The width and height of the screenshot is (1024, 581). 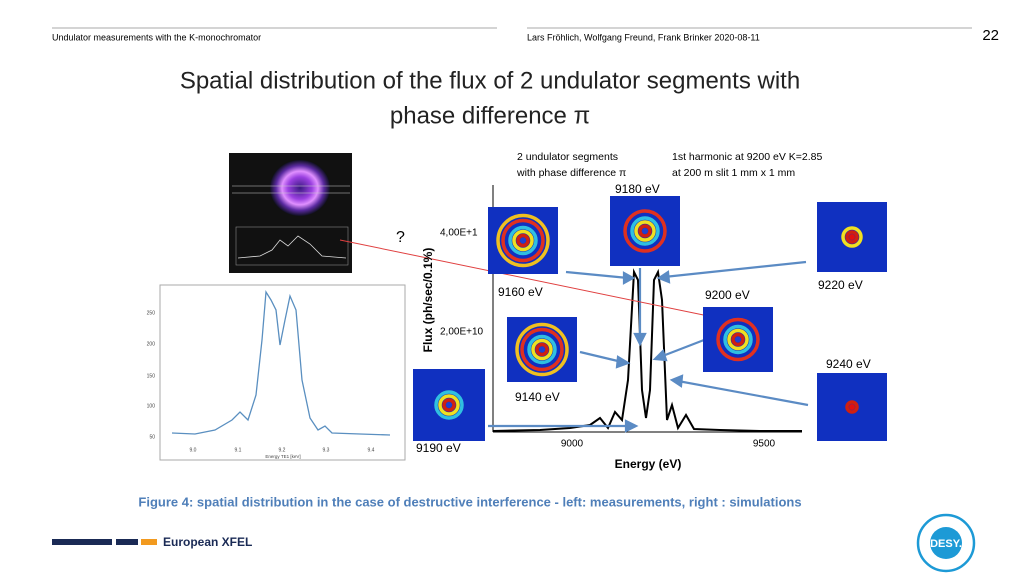 What do you see at coordinates (459, 233) in the screenshot?
I see `y-tick-label: 4,00E+1` at bounding box center [459, 233].